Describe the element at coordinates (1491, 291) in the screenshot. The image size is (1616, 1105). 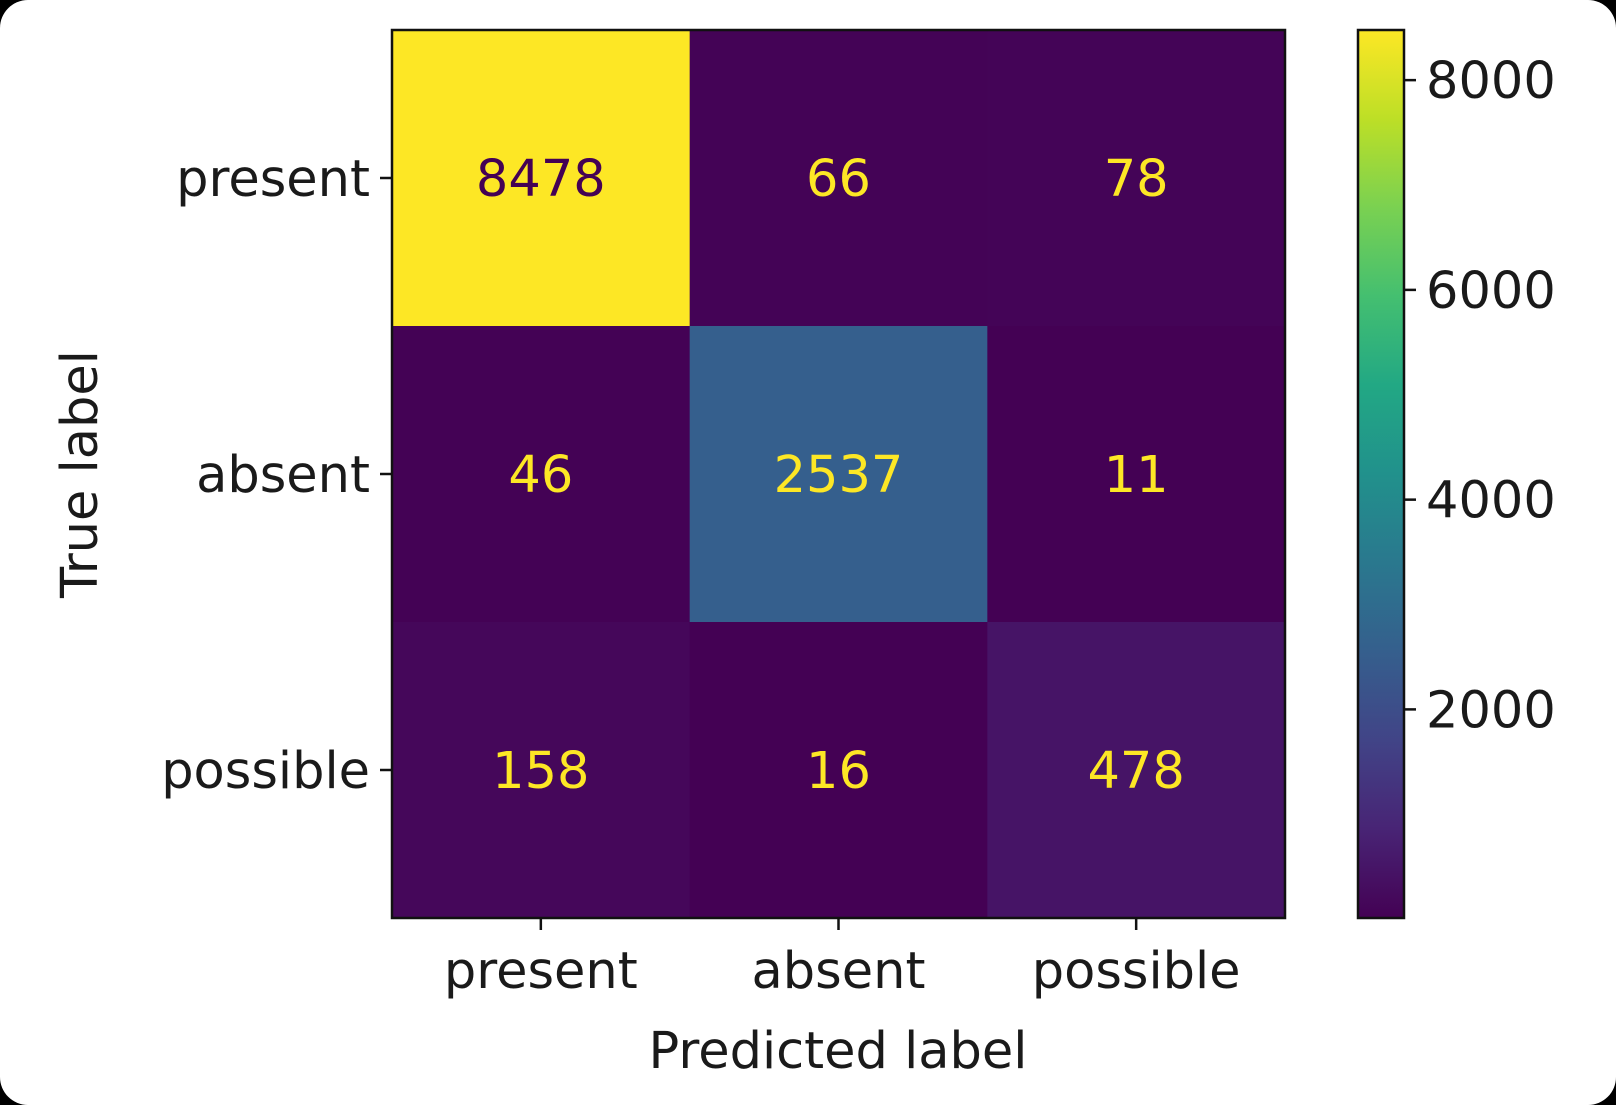
I see `colorbar-tick-label: 6000` at that location.